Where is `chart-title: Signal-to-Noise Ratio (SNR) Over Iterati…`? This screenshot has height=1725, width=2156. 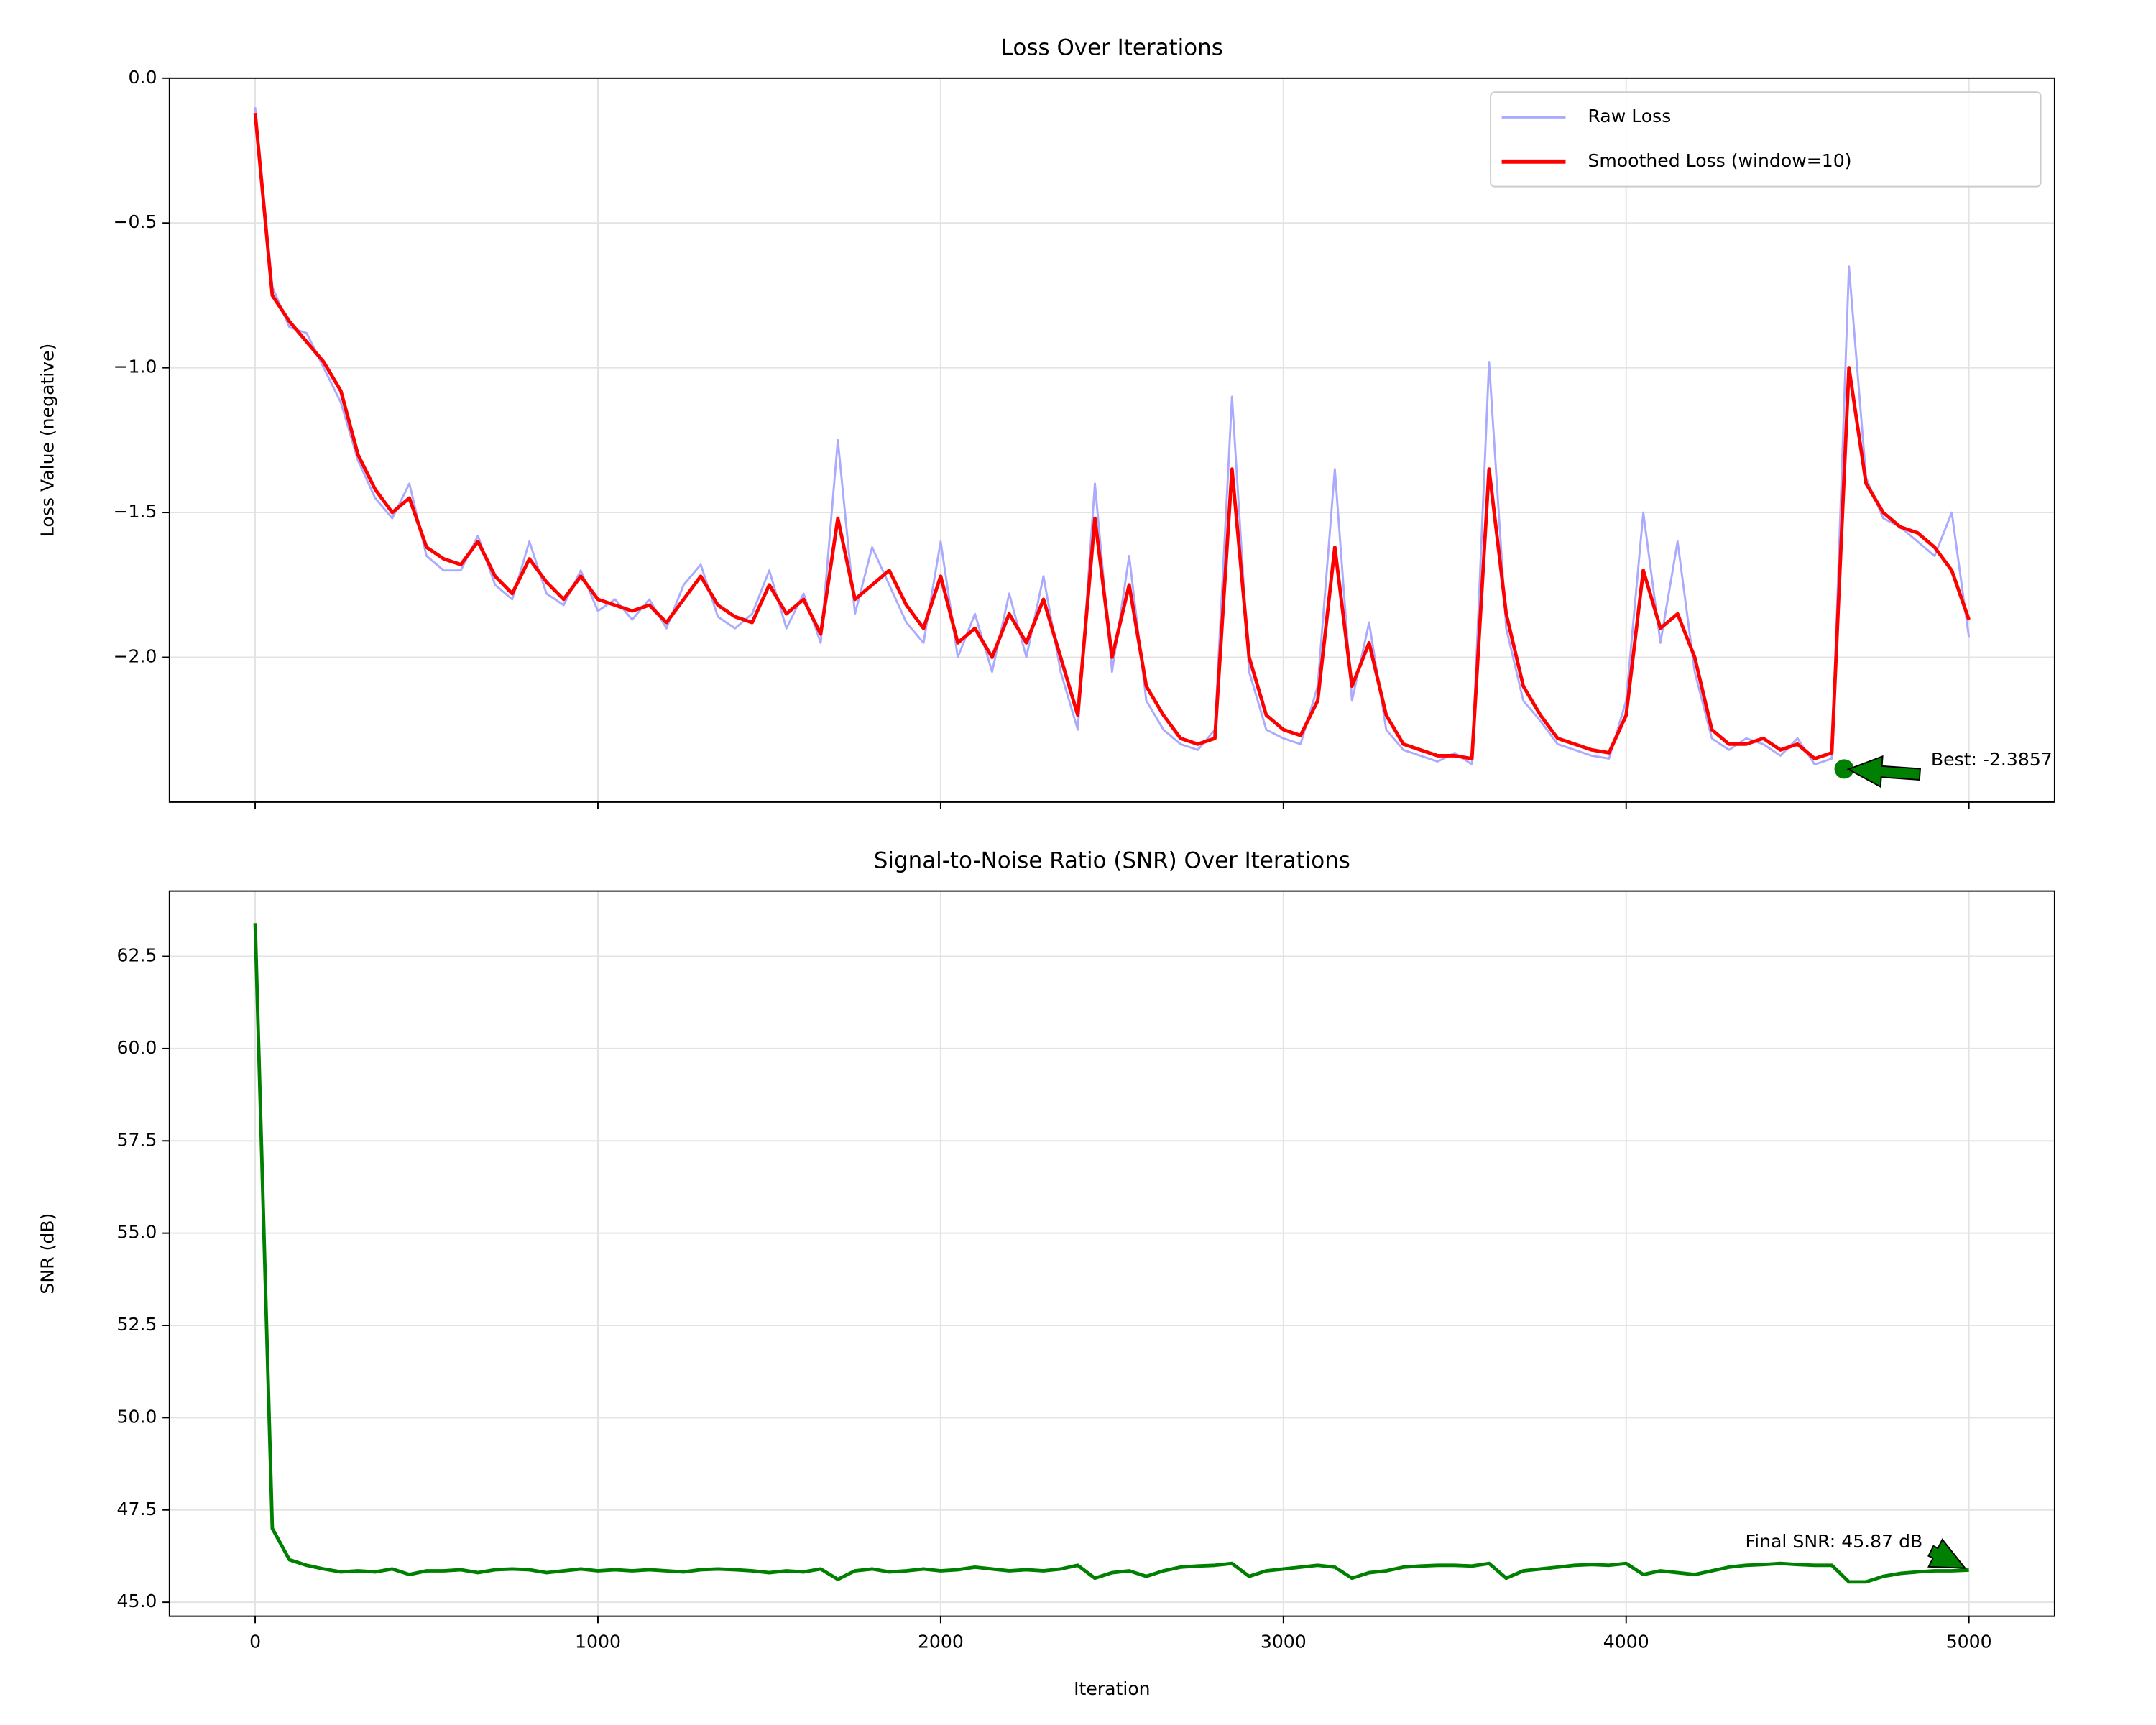
chart-title: Signal-to-Noise Ratio (SNR) Over Iterati… is located at coordinates (1112, 861).